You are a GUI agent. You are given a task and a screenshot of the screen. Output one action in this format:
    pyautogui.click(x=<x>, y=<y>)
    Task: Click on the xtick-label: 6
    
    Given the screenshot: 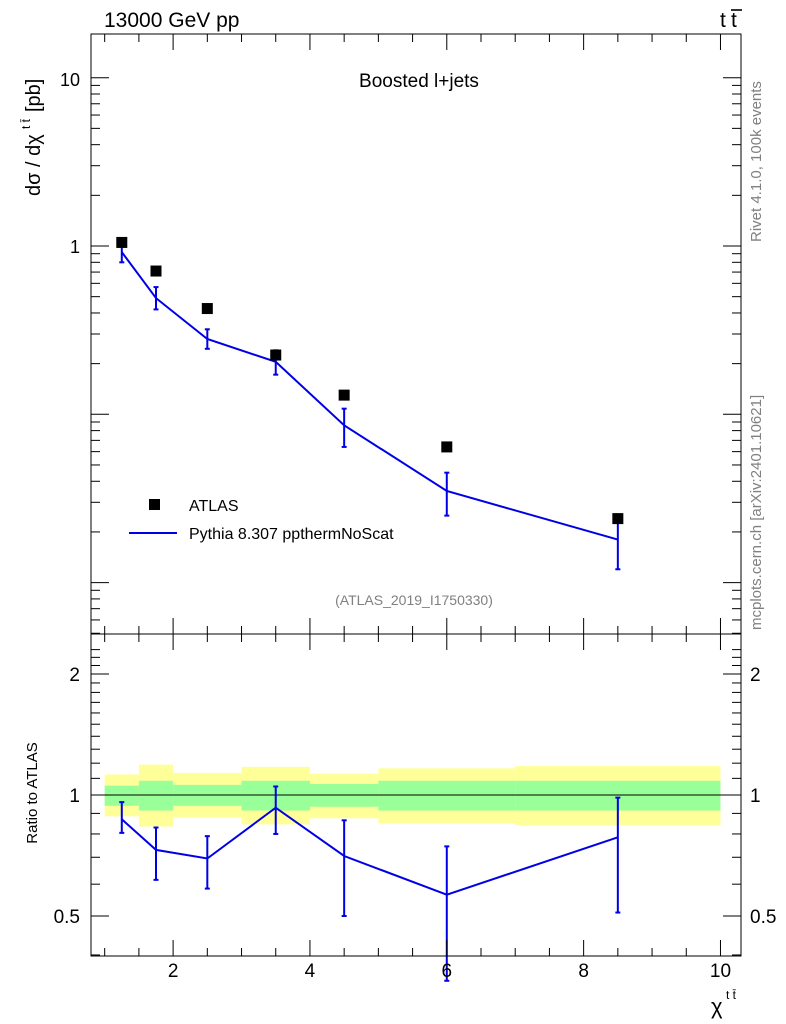 What is the action you would take?
    pyautogui.click(x=447, y=971)
    